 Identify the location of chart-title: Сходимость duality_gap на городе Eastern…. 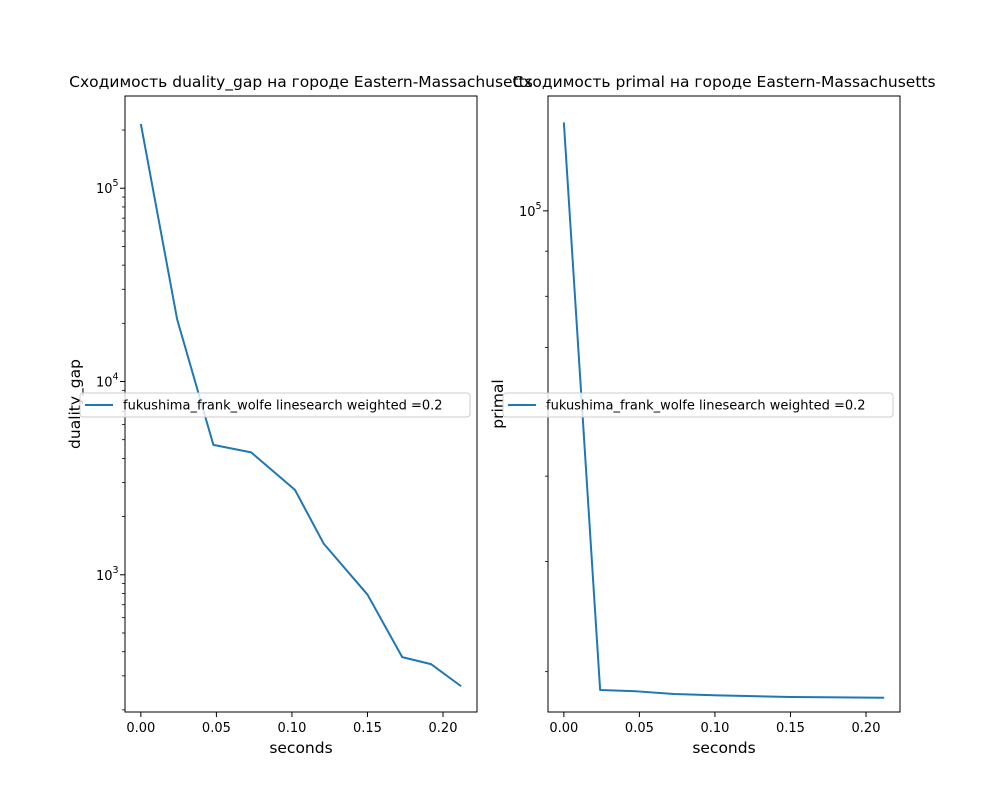
(301, 82).